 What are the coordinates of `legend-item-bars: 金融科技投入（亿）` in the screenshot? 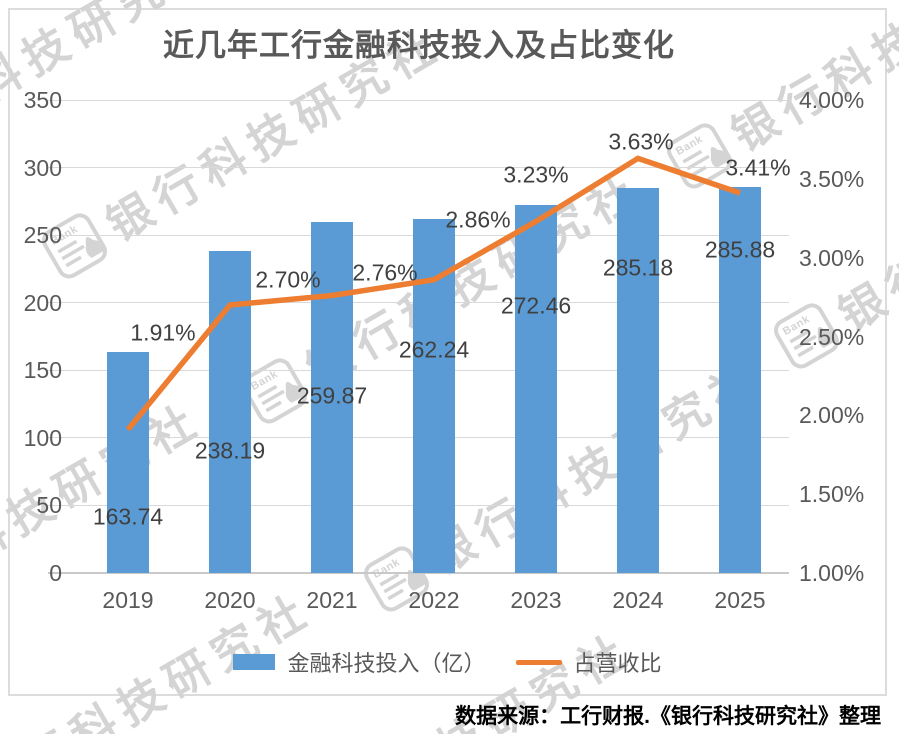 It's located at (359, 662).